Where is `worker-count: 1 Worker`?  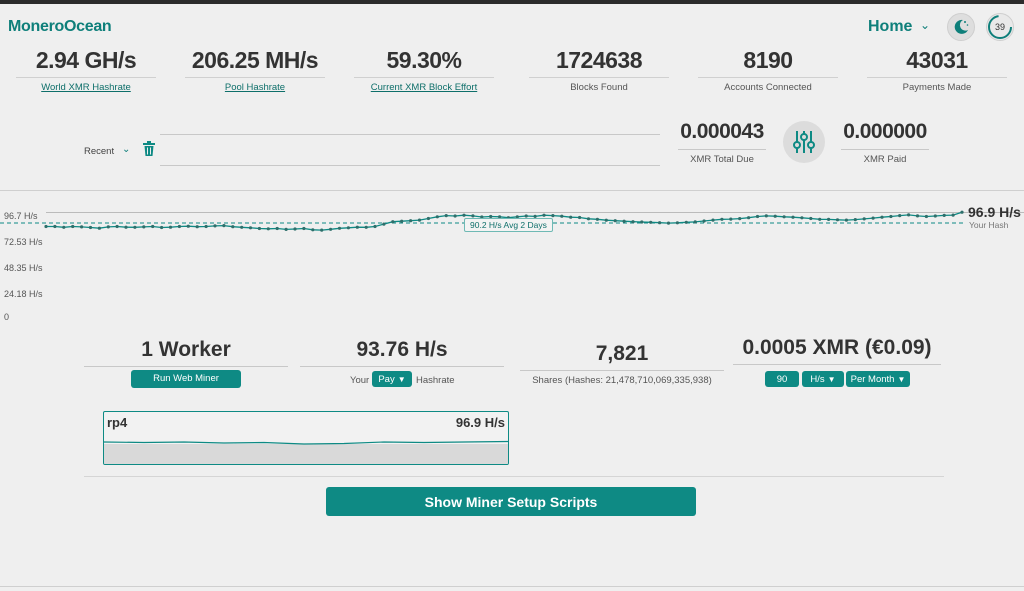 worker-count: 1 Worker is located at coordinates (186, 352).